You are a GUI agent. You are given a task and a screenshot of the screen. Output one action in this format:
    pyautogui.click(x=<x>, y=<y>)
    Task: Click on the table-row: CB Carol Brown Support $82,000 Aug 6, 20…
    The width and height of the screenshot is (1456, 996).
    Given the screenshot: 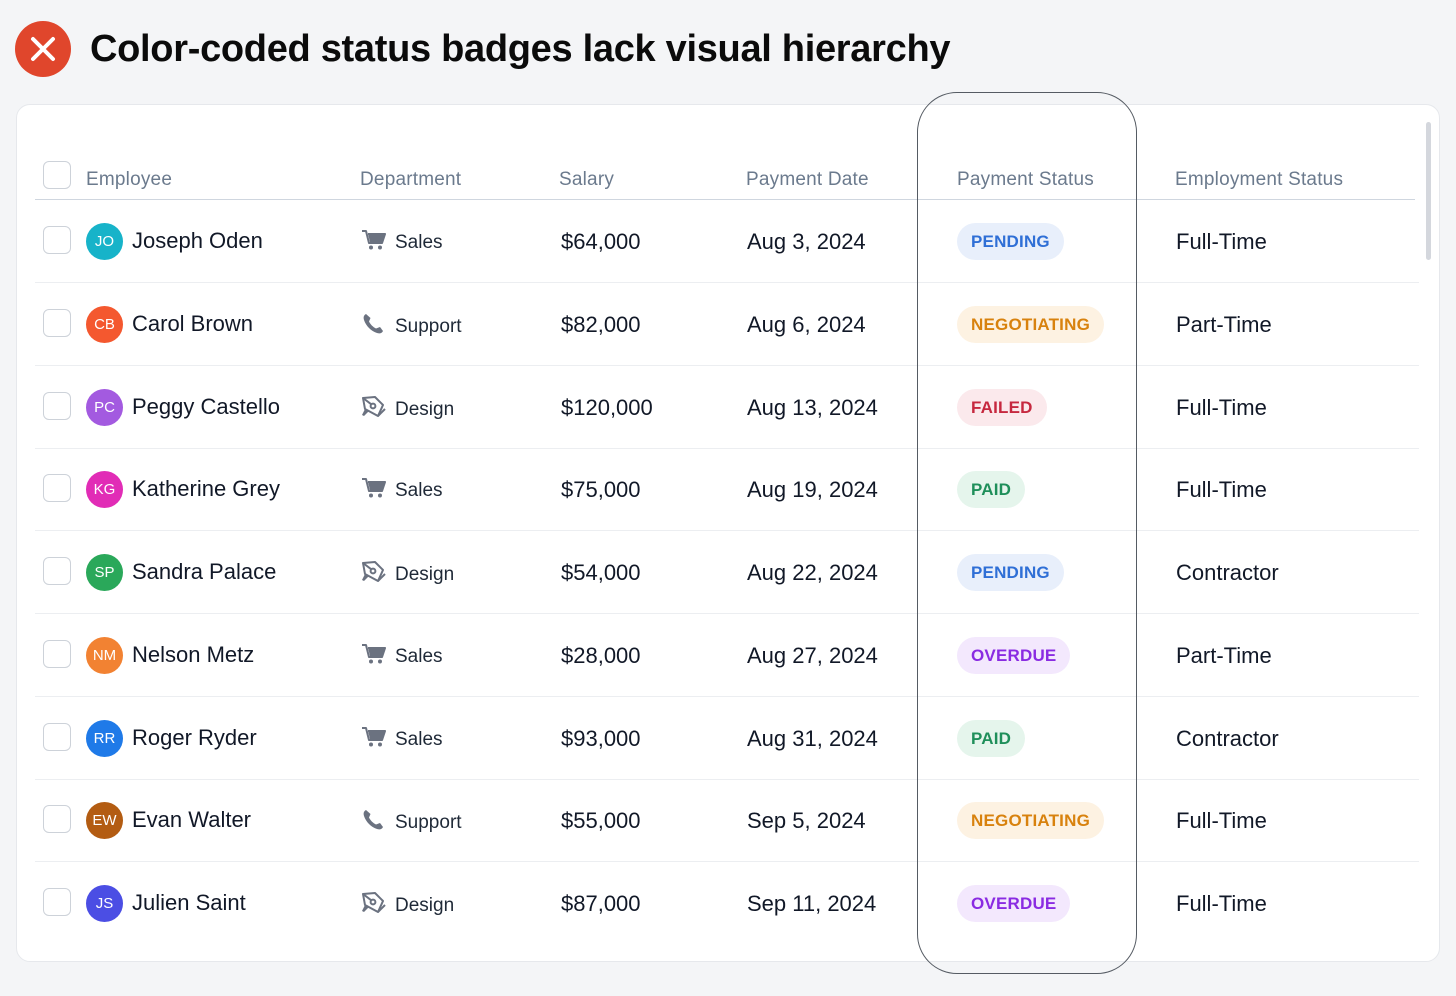 What is the action you would take?
    pyautogui.click(x=727, y=324)
    